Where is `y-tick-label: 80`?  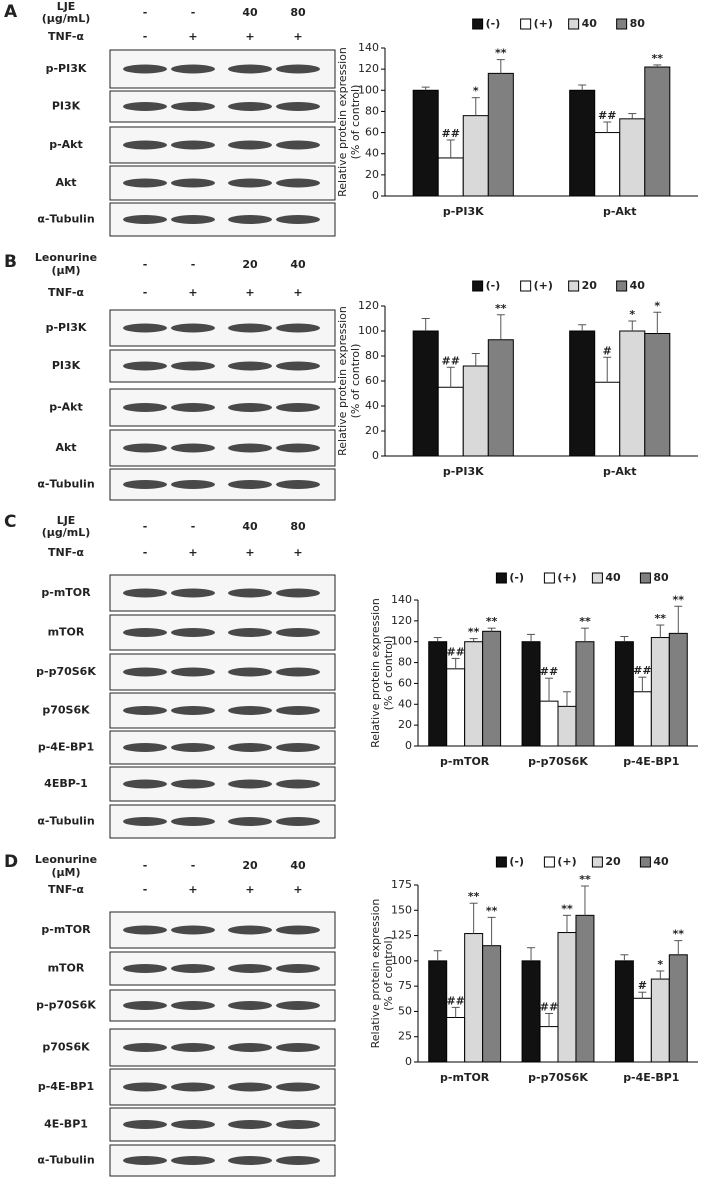
y-tick-label: 80 is located at coordinates (372, 355).